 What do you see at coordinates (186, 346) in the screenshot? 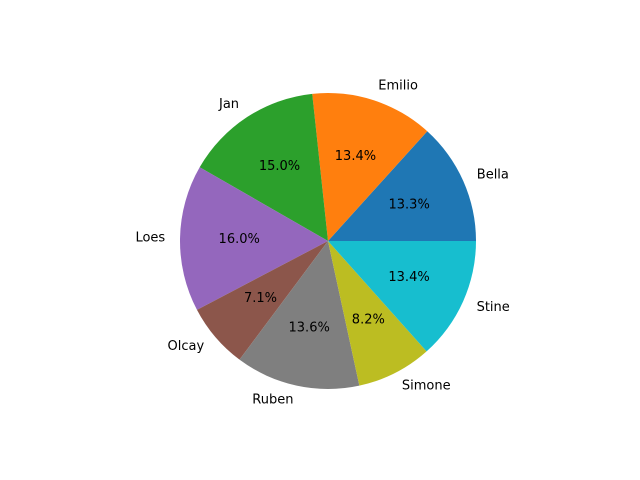
I see `pie-label-olcay: Olcay` at bounding box center [186, 346].